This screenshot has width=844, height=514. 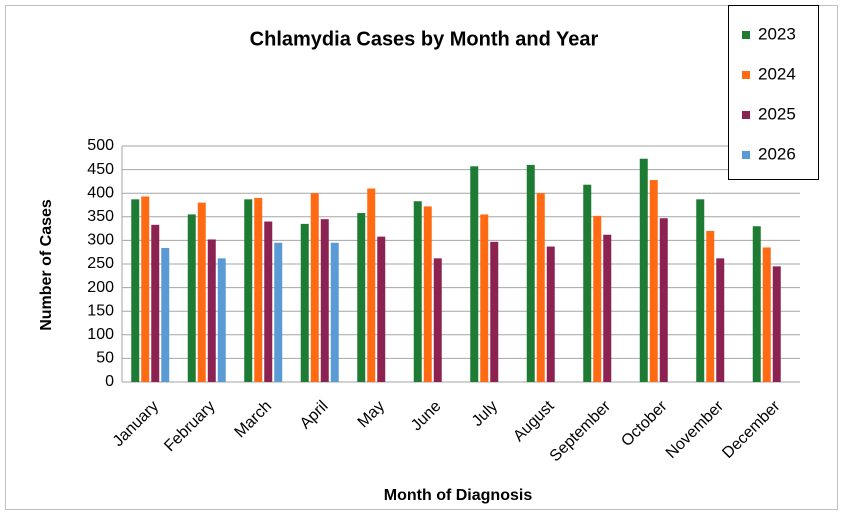 What do you see at coordinates (458, 495) in the screenshot?
I see `x-axis-label: Month of Diagnosis` at bounding box center [458, 495].